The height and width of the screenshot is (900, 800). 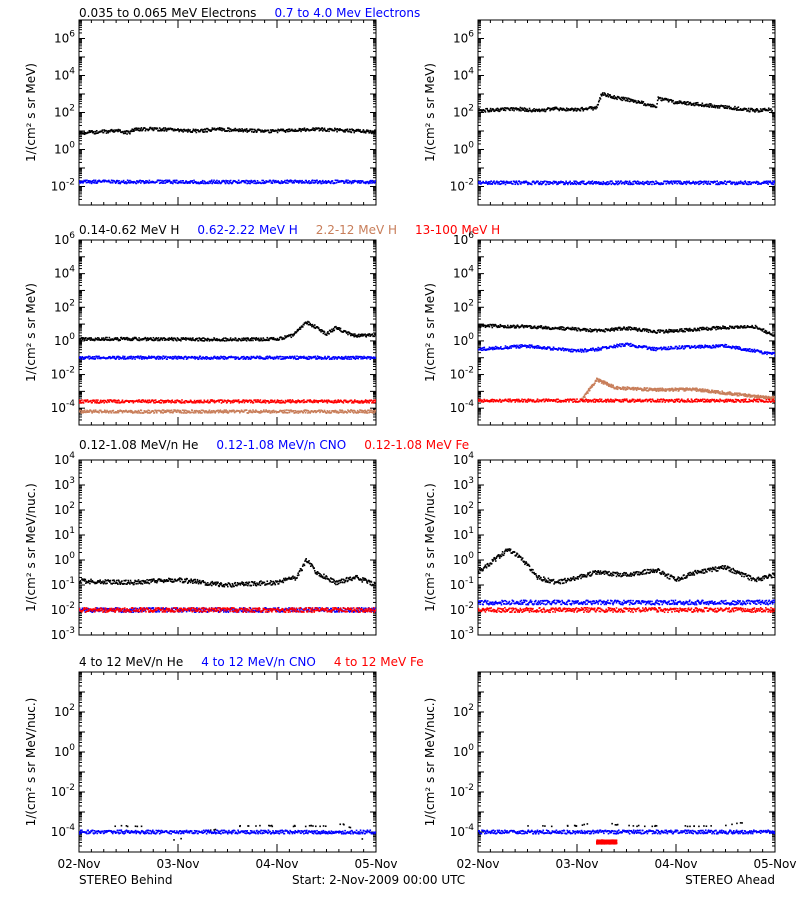 What do you see at coordinates (167, 13) in the screenshot?
I see `title-segment: 0.035 to 0.065 MeV Electrons` at bounding box center [167, 13].